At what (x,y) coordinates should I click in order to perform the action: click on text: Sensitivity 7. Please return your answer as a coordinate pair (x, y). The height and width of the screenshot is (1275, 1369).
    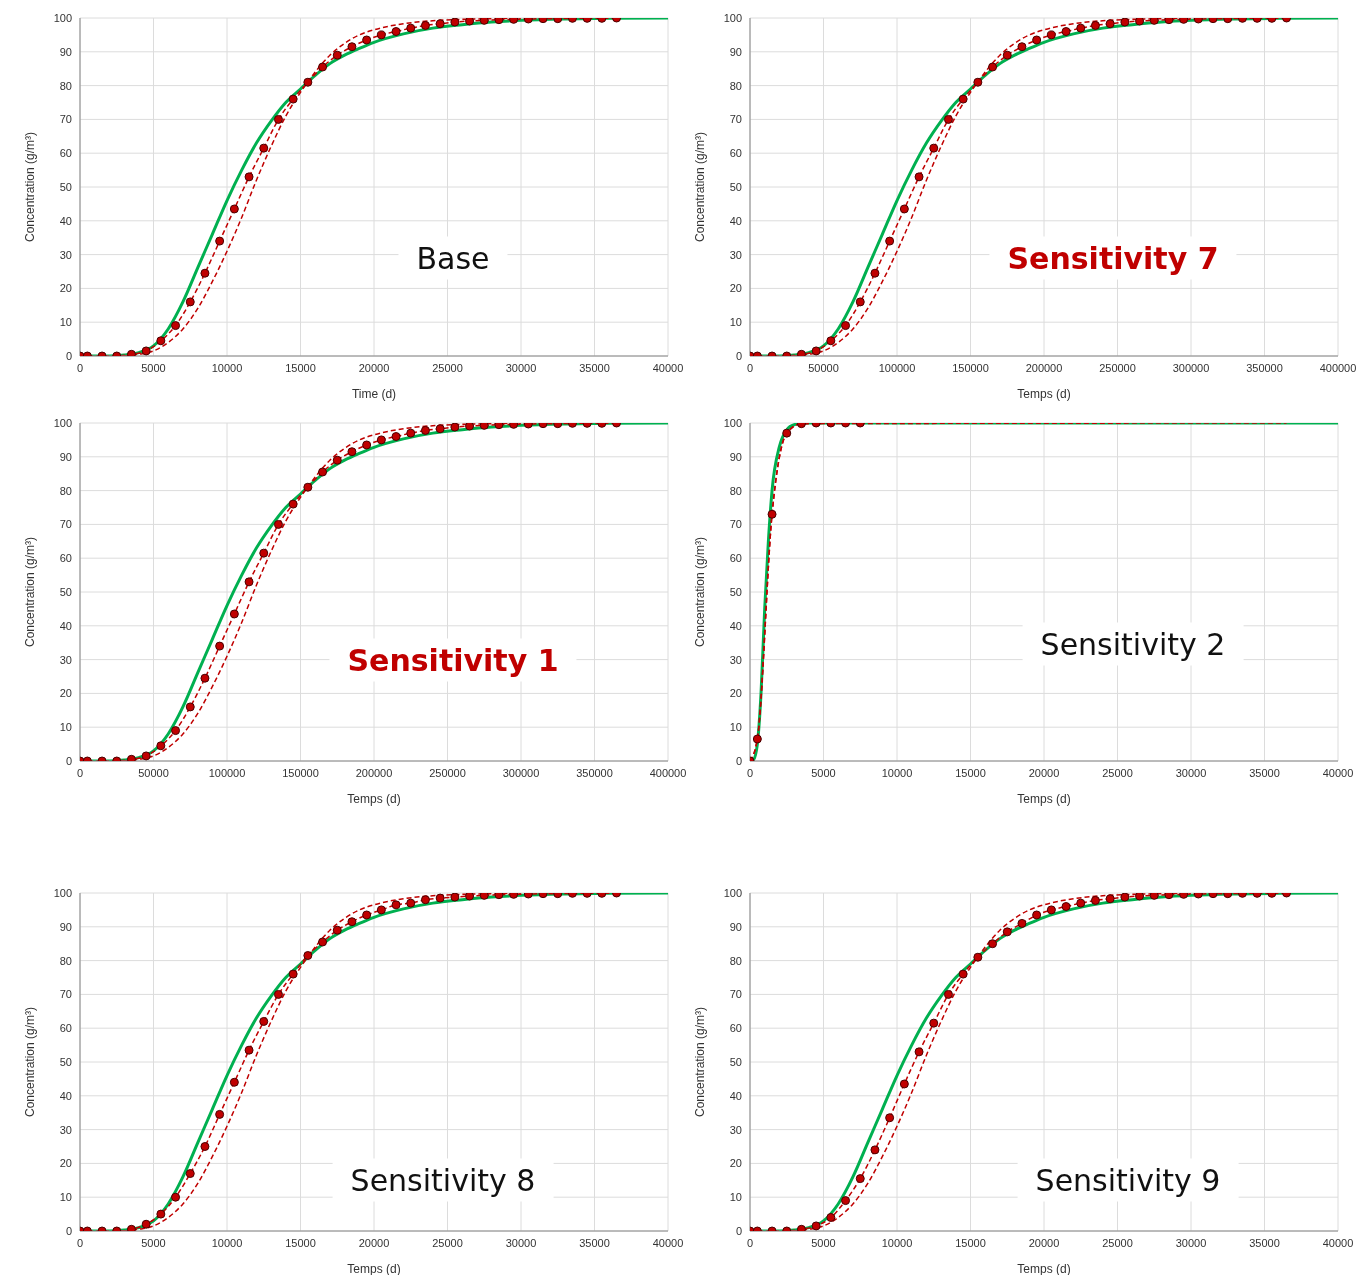
    Looking at the image, I should click on (1113, 258).